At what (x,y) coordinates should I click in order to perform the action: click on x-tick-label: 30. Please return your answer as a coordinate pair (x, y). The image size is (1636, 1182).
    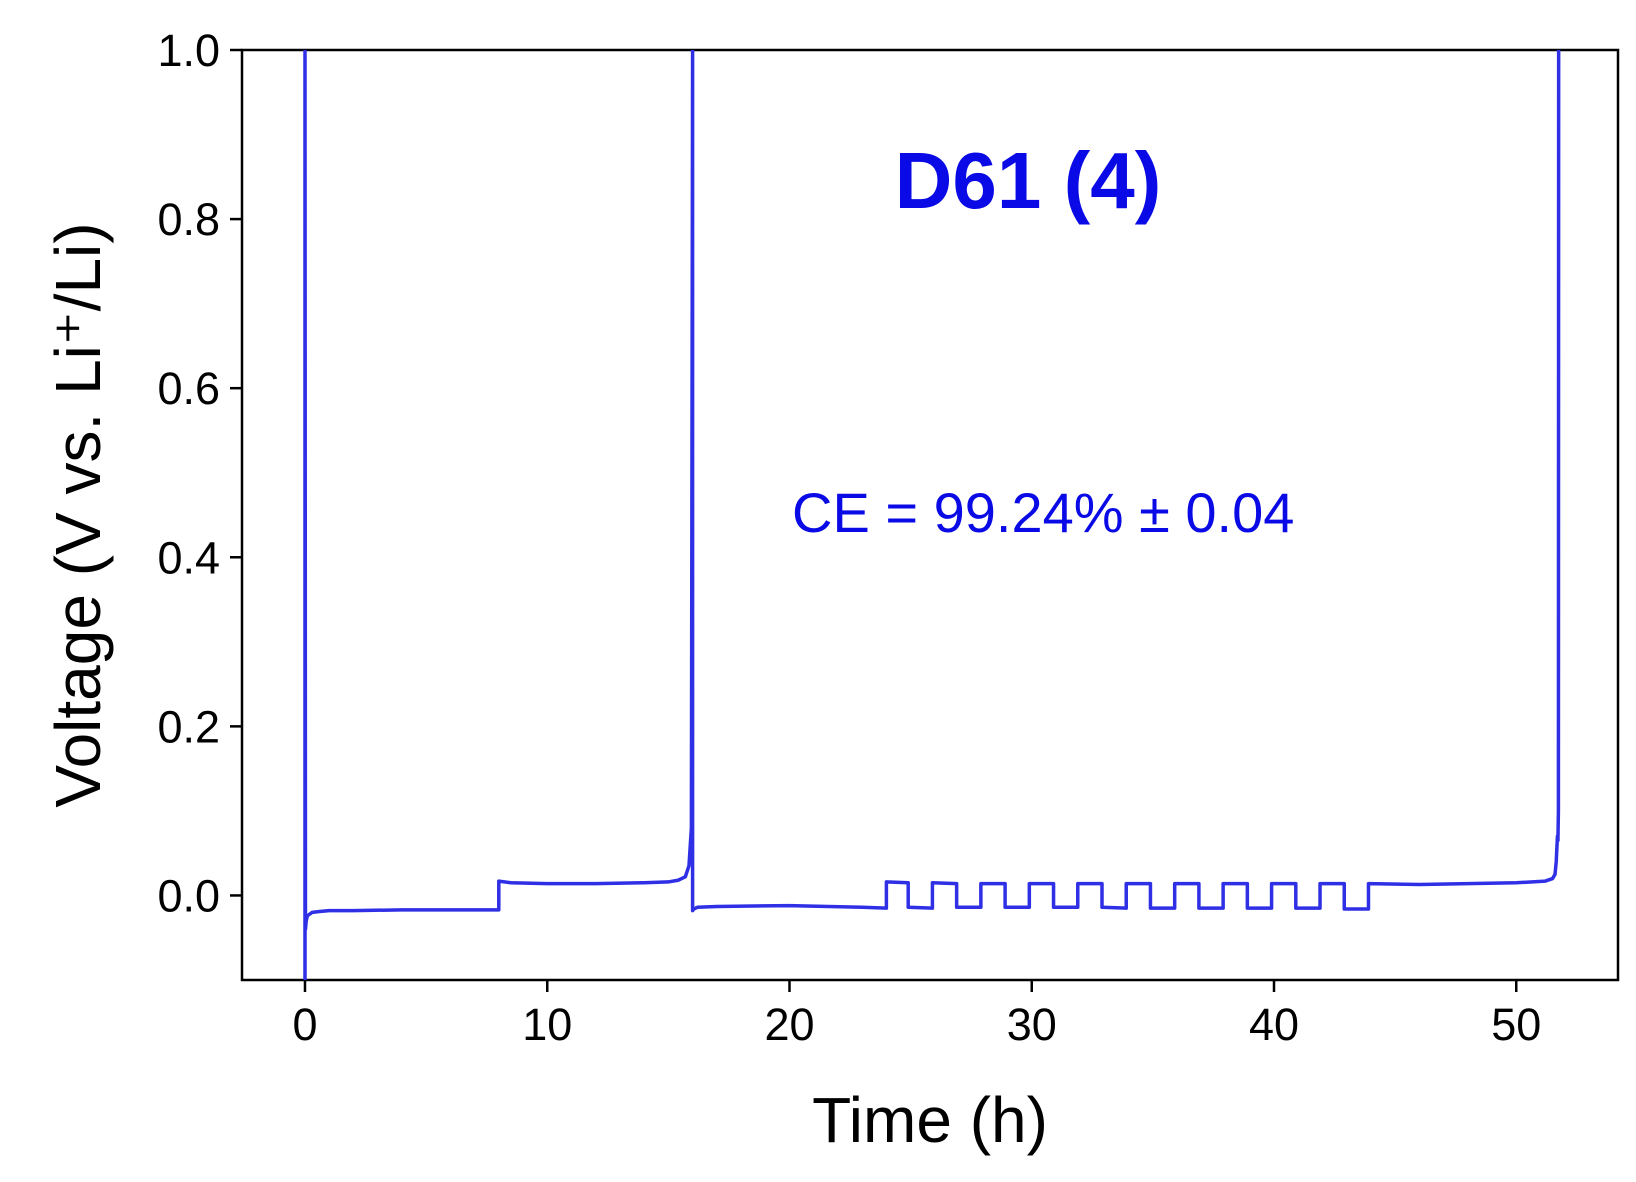
    Looking at the image, I should click on (1032, 1024).